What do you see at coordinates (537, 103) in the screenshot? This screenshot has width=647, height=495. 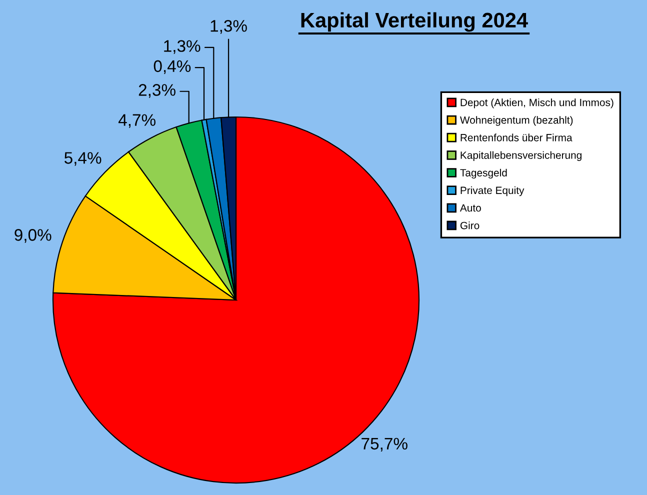 I see `legend-label: Depot (Aktien, Misch und Immos)` at bounding box center [537, 103].